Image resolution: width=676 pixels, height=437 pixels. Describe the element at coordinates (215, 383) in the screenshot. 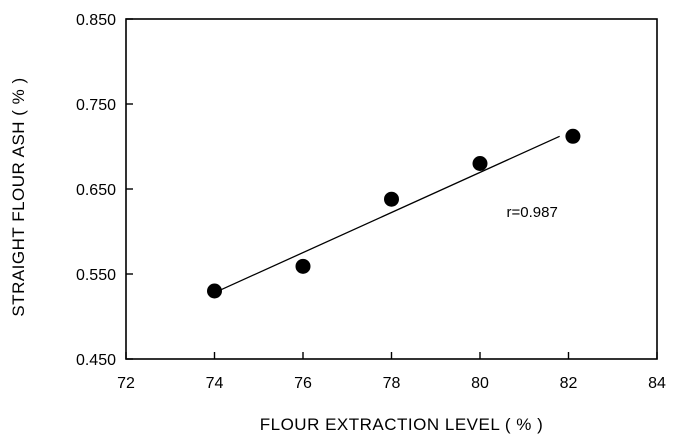

I see `x-tick-label: 74` at that location.